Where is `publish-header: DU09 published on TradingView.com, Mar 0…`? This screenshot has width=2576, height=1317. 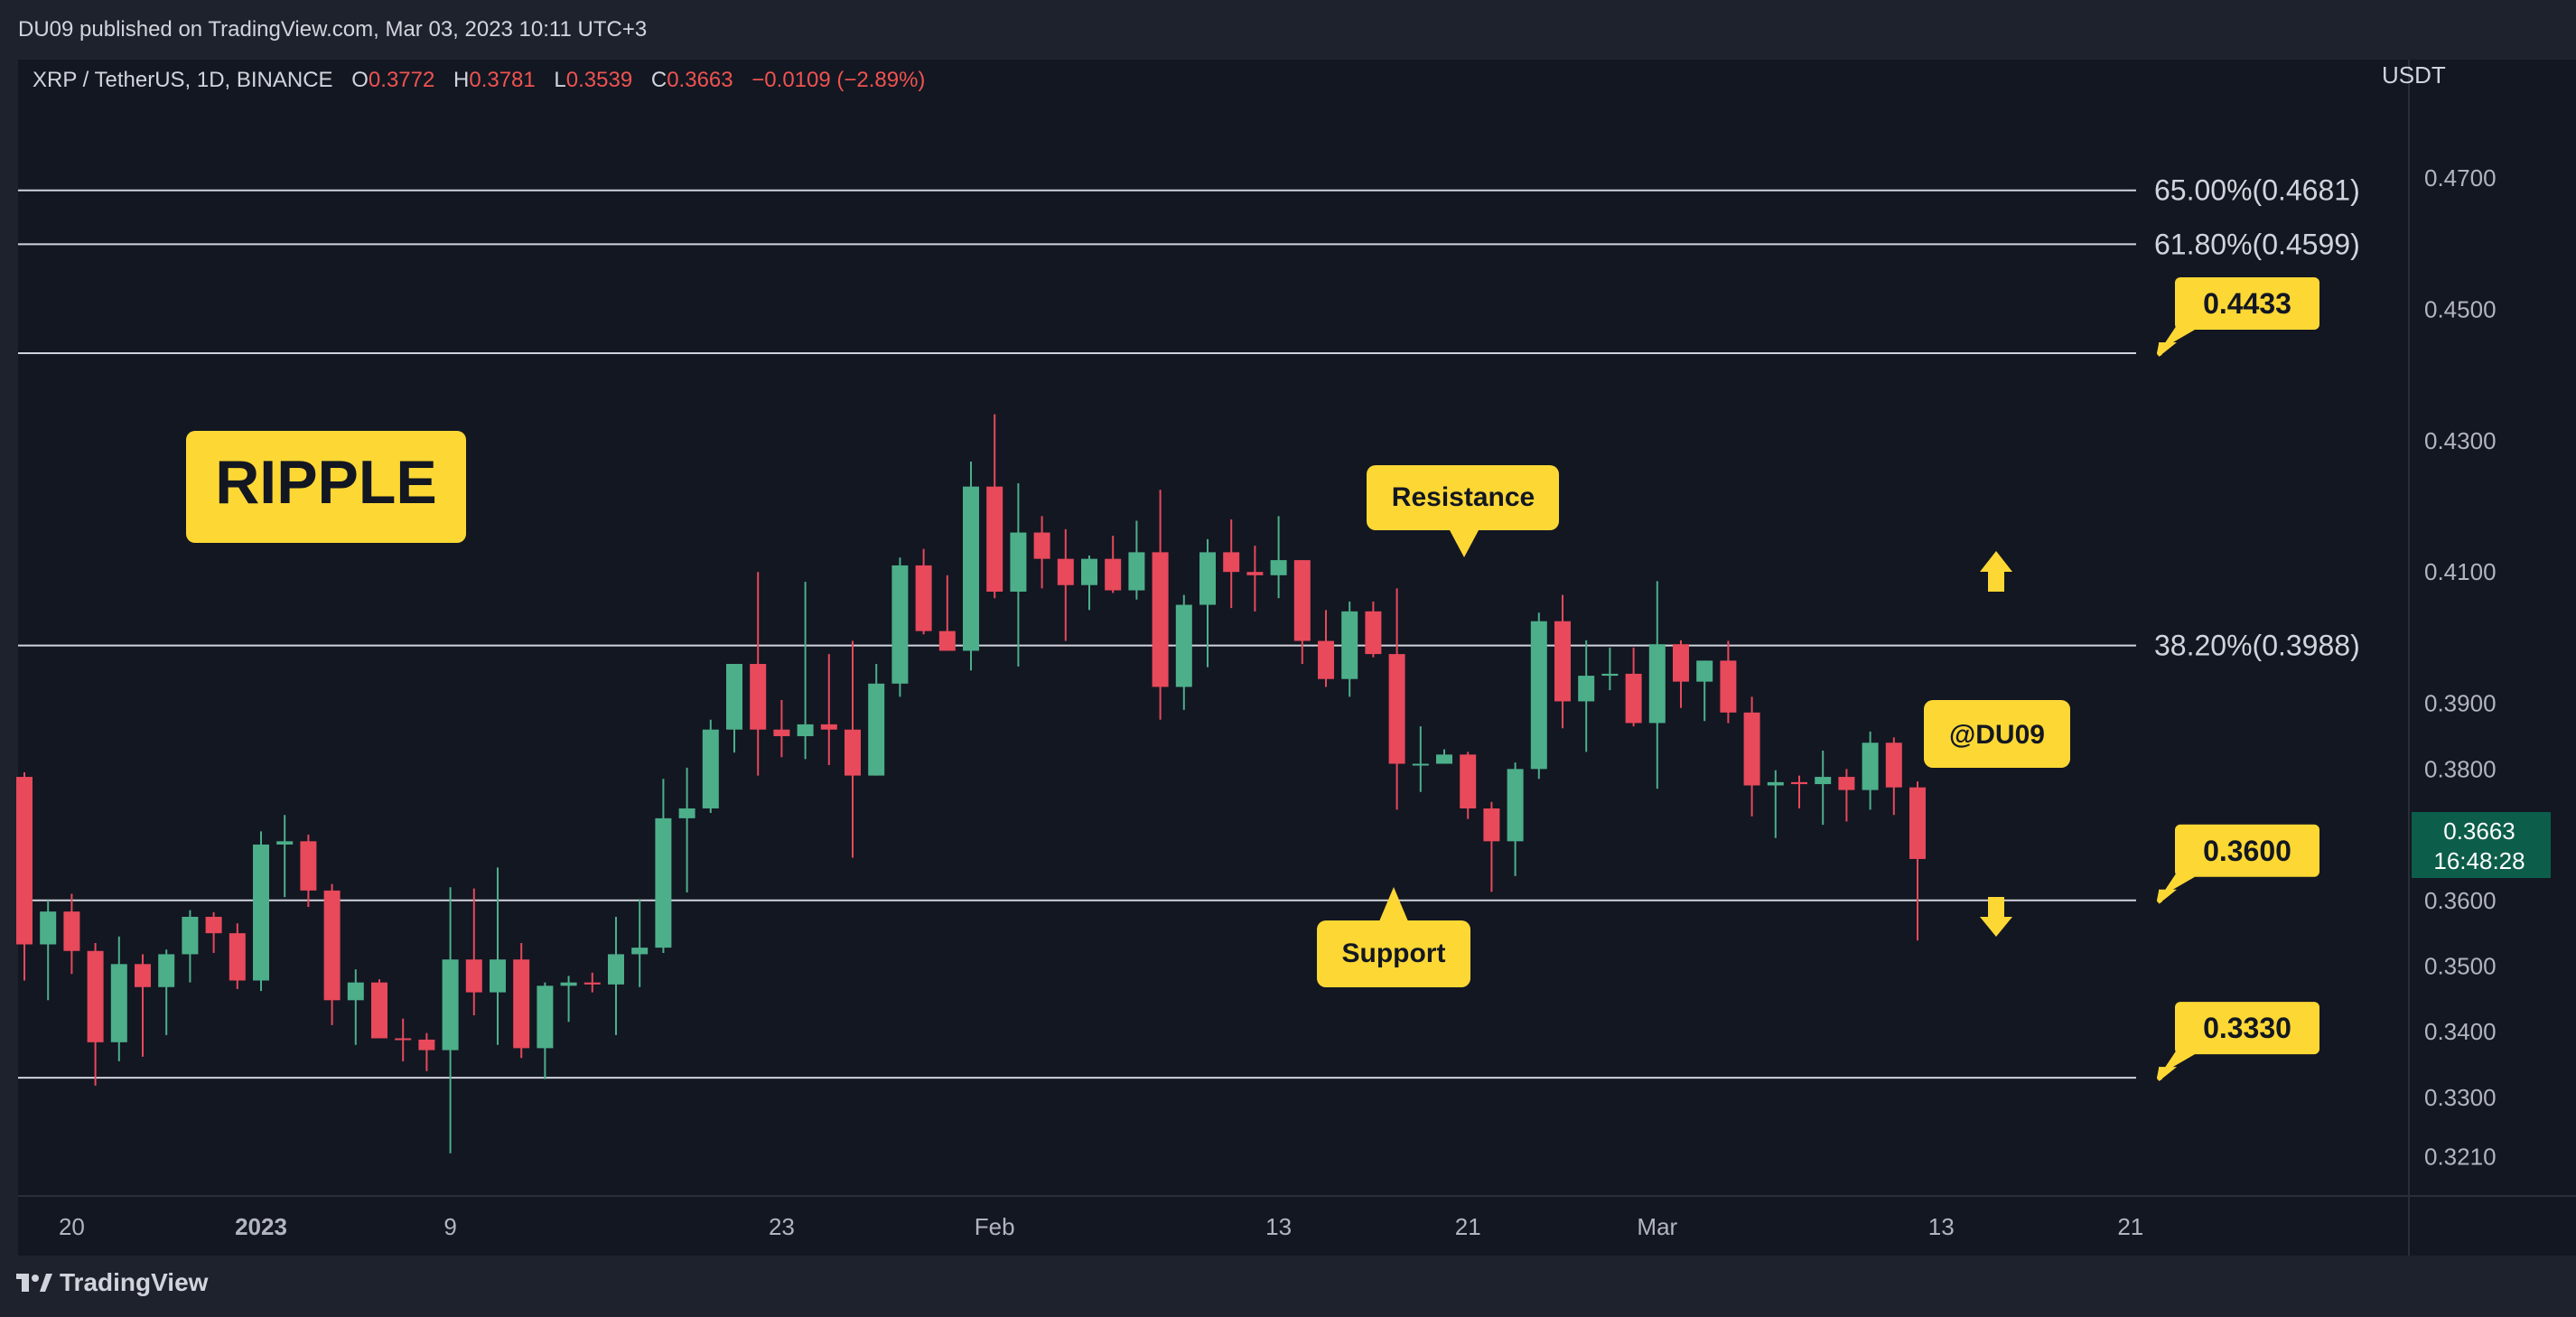 publish-header: DU09 published on TradingView.com, Mar 0… is located at coordinates (1288, 30).